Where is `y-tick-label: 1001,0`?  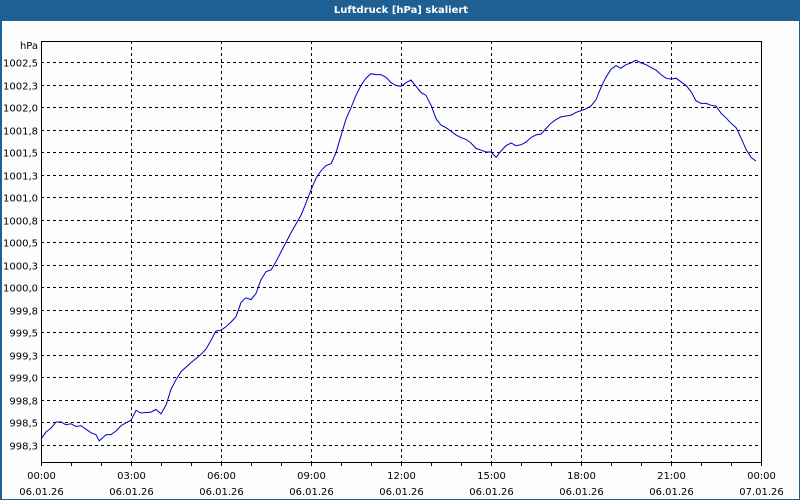 y-tick-label: 1001,0 is located at coordinates (20, 199).